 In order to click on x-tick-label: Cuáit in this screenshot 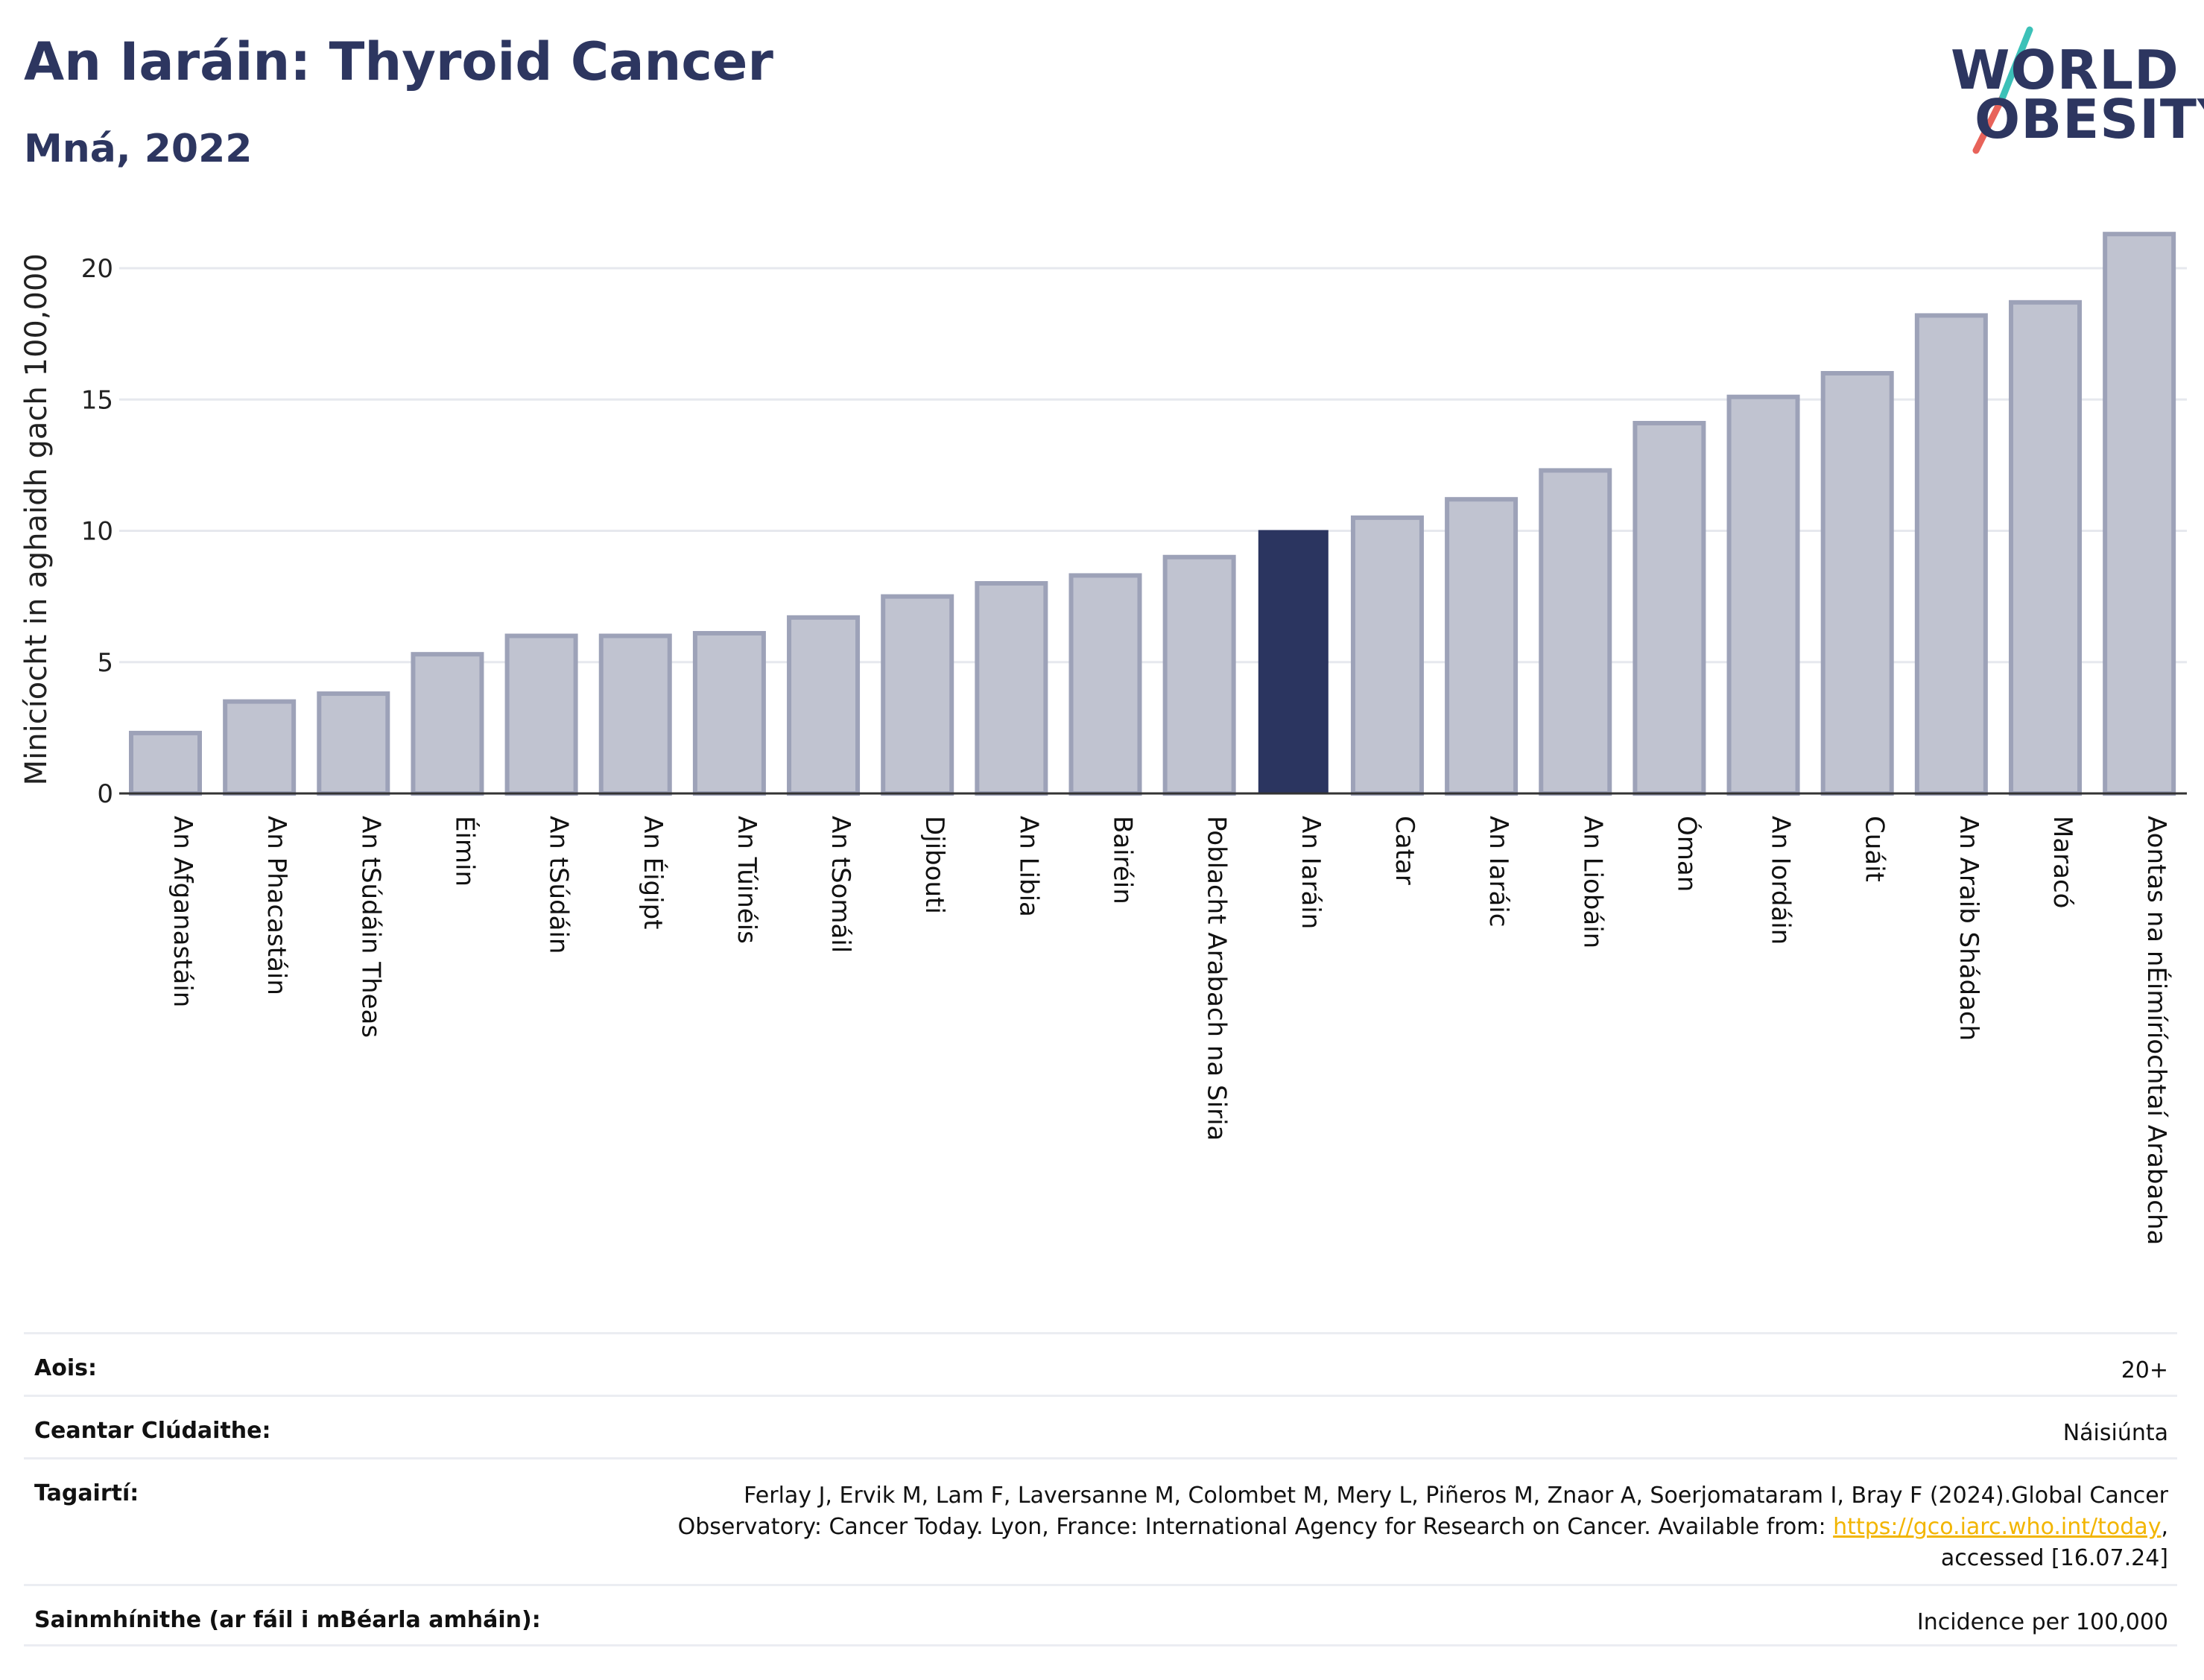, I will do `click(1875, 849)`.